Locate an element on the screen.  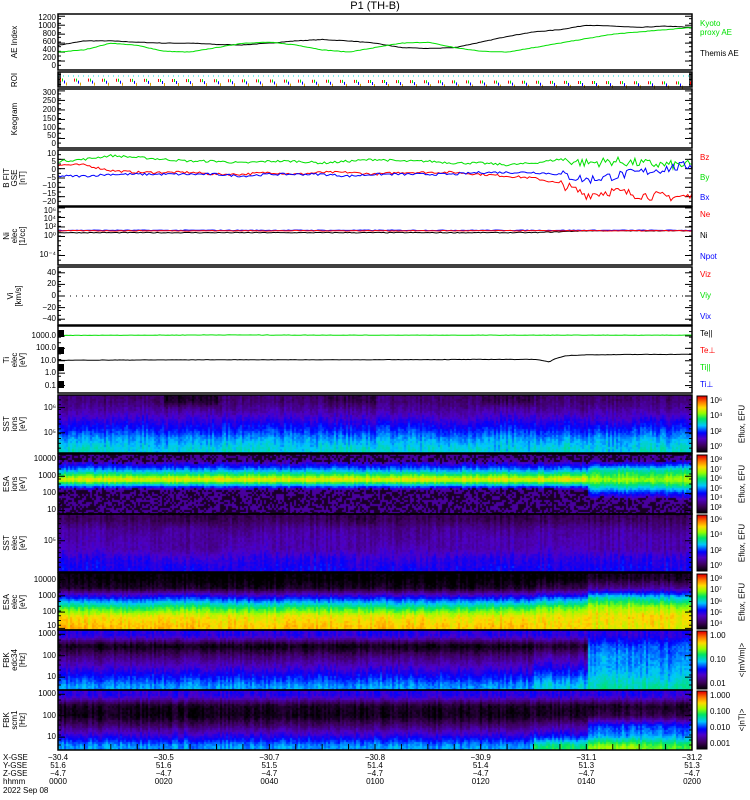
keogram-ytick-label: 200 is located at coordinates (49, 109).